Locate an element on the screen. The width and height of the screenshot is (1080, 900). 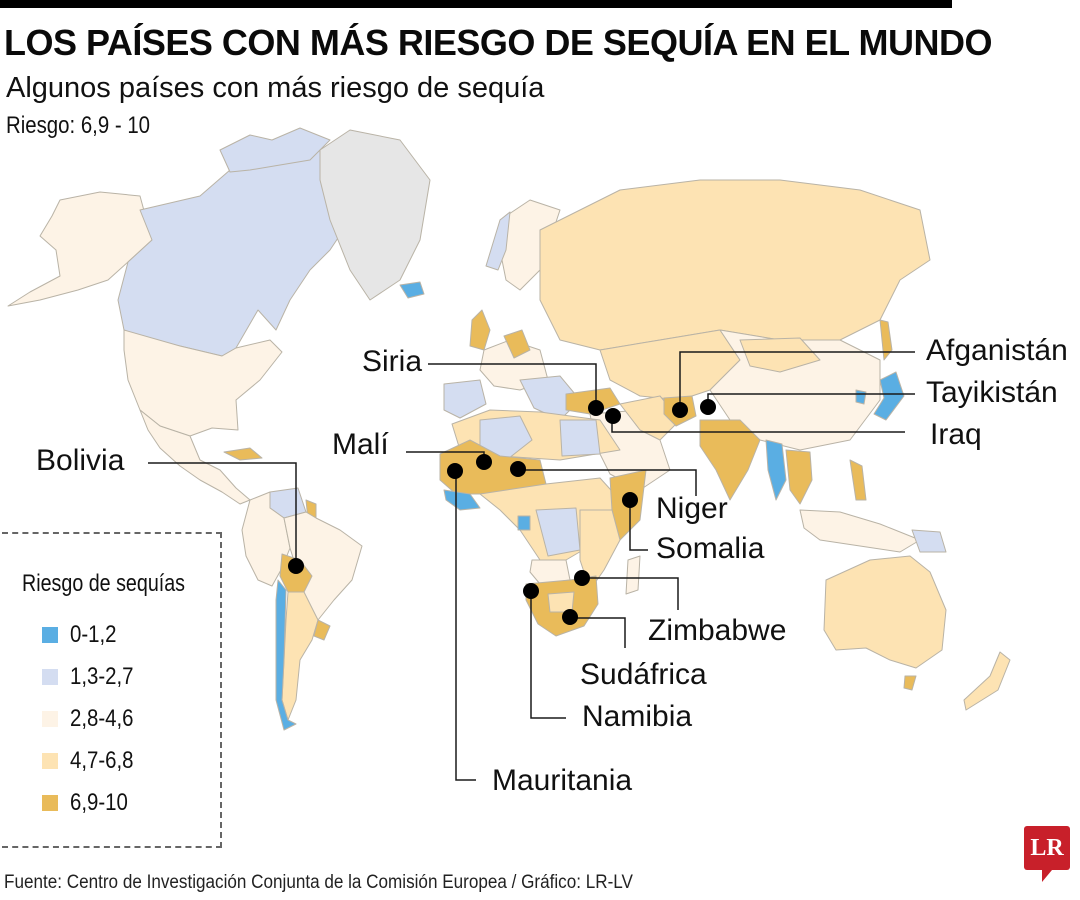
marker-mali is located at coordinates (484, 462).